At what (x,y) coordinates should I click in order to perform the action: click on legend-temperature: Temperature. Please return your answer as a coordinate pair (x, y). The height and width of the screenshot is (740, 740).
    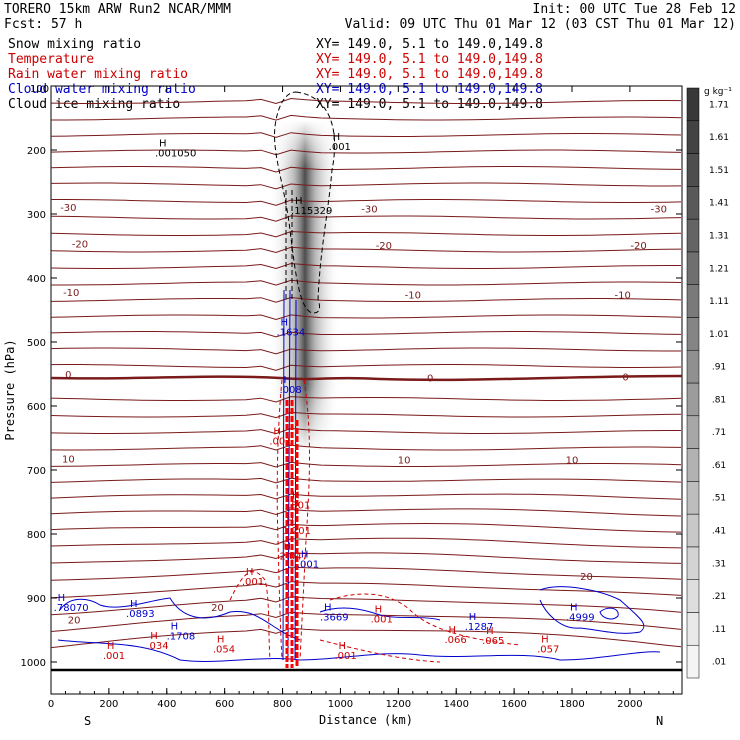
    Looking at the image, I should click on (51, 59).